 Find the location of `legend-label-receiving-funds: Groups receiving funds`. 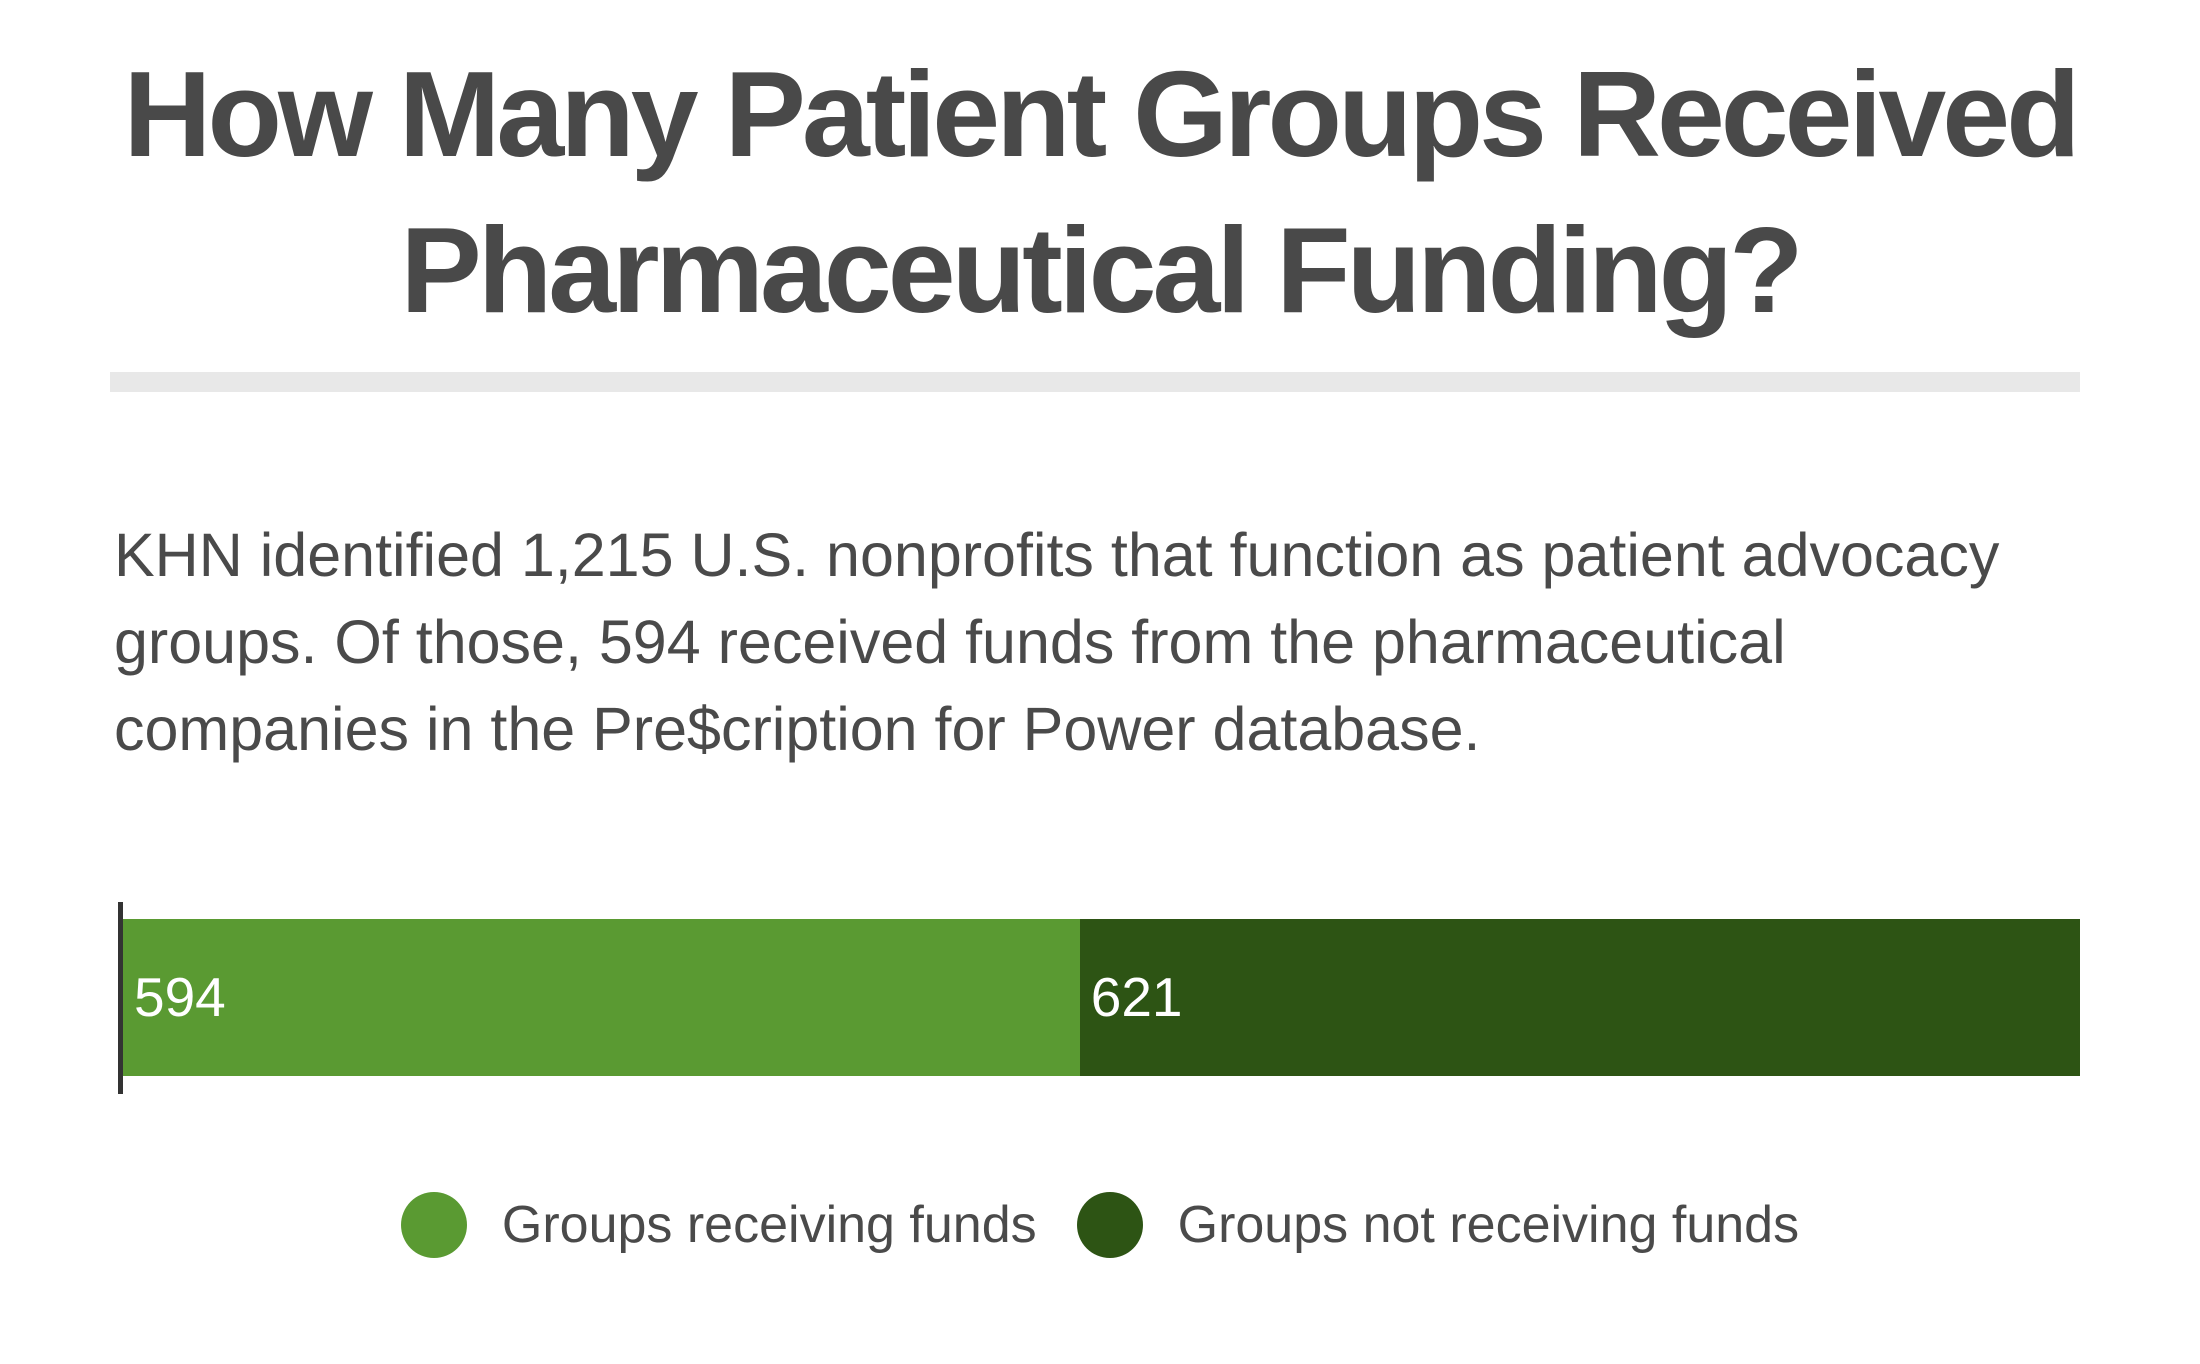

legend-label-receiving-funds: Groups receiving funds is located at coordinates (769, 1225).